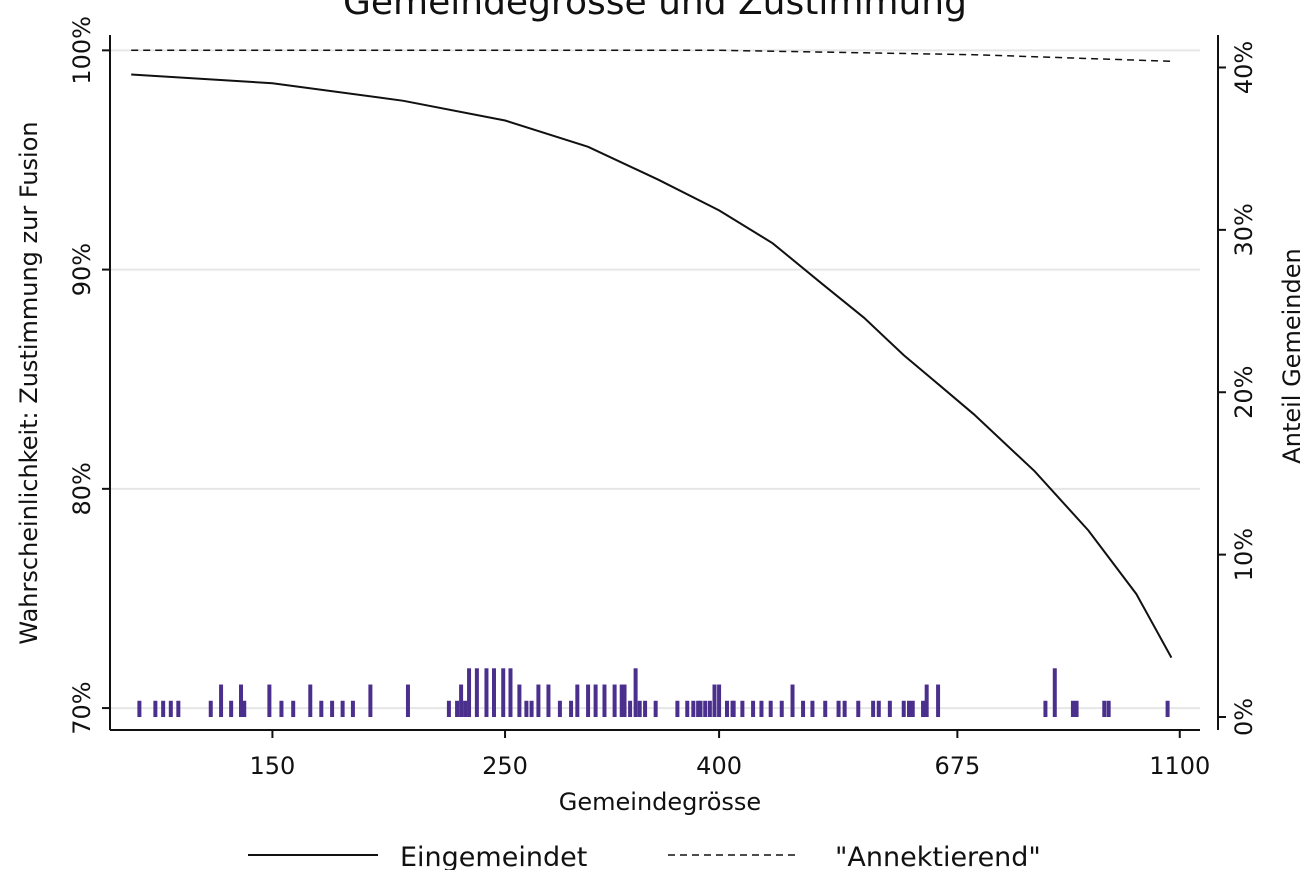 The image size is (1309, 870). Describe the element at coordinates (1244, 67) in the screenshot. I see `y2-tick-label-4: 40%` at that location.